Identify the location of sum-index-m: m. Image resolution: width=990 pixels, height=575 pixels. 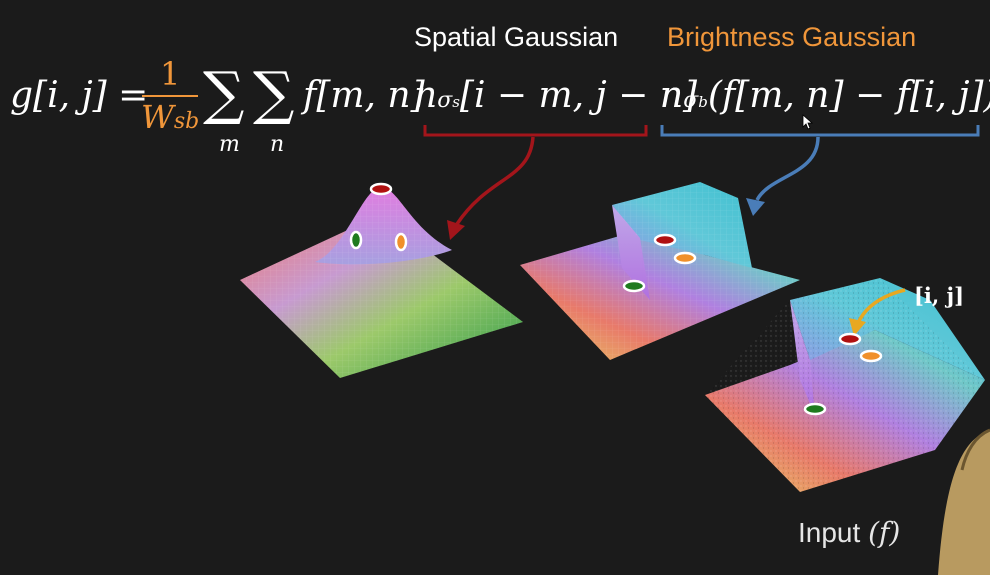
(229, 144).